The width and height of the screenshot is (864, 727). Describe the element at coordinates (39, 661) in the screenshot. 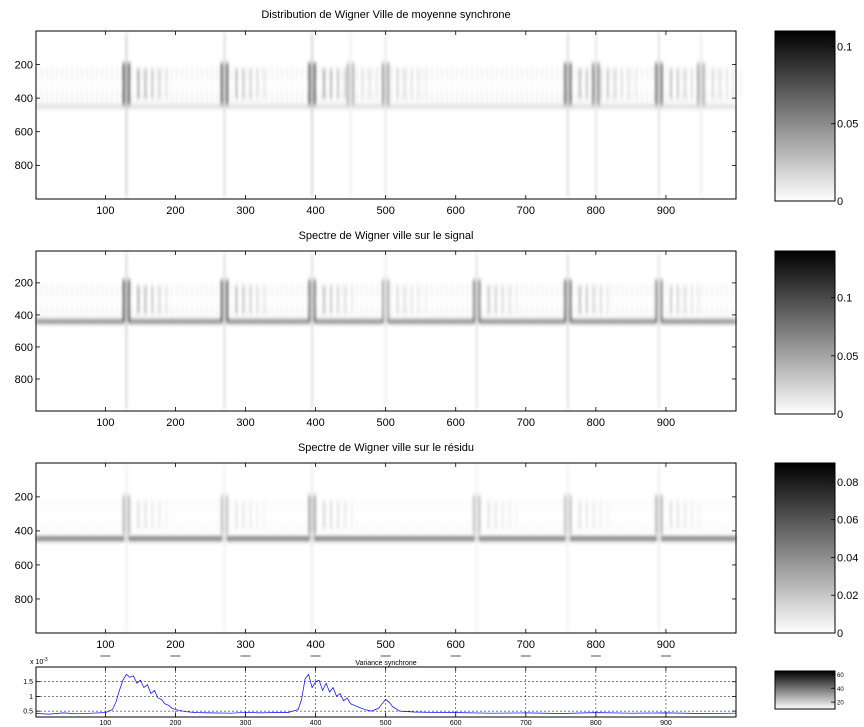

I see `panel-4-exponent-label: x 10-3` at that location.